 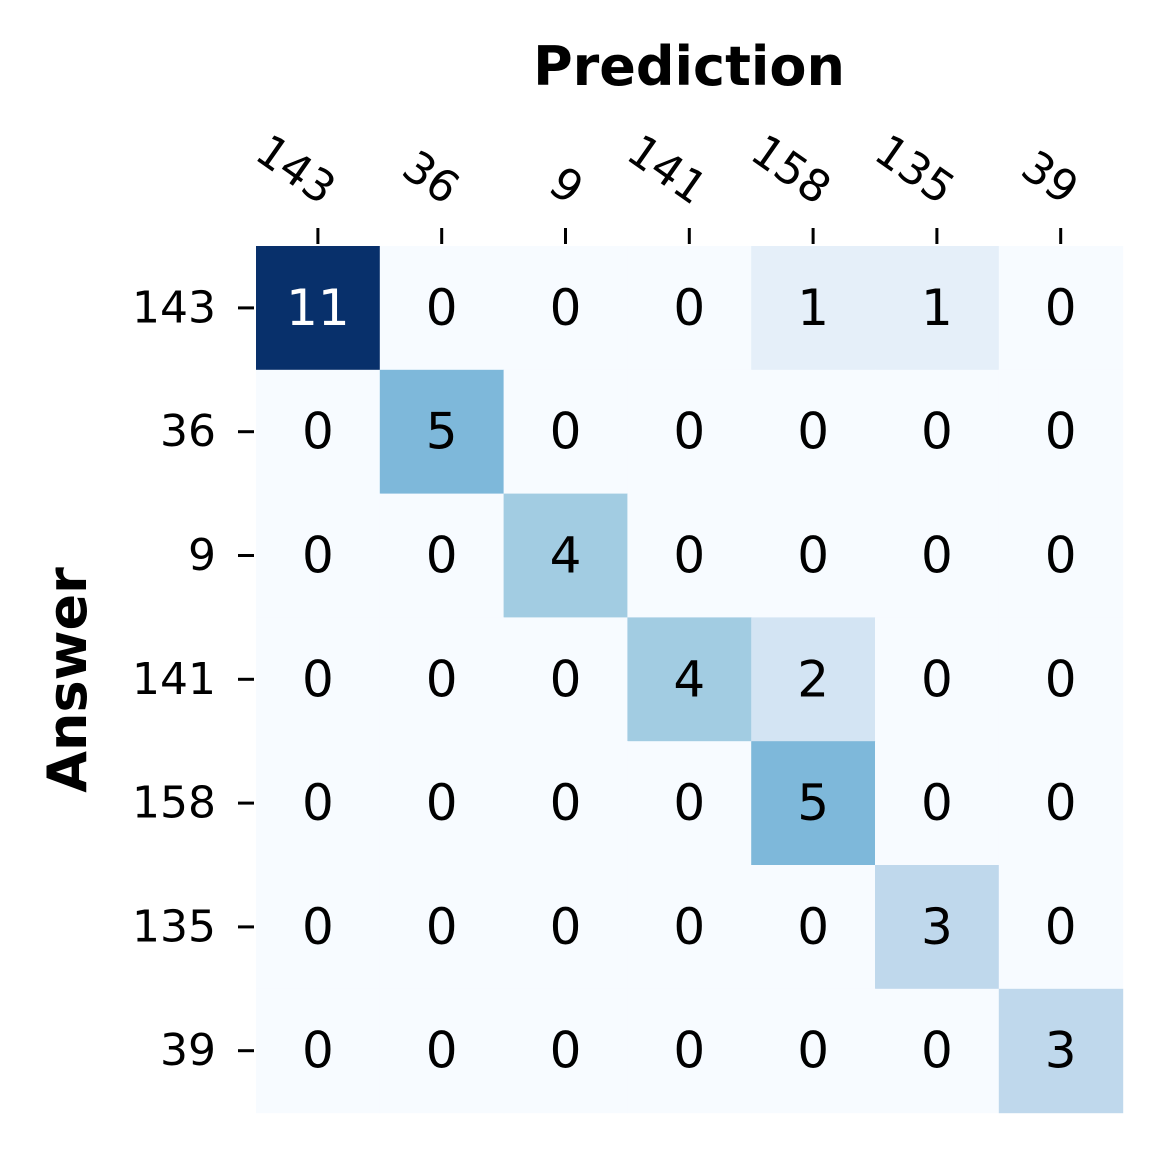 I want to click on x-tick-label: 158, so click(x=791, y=170).